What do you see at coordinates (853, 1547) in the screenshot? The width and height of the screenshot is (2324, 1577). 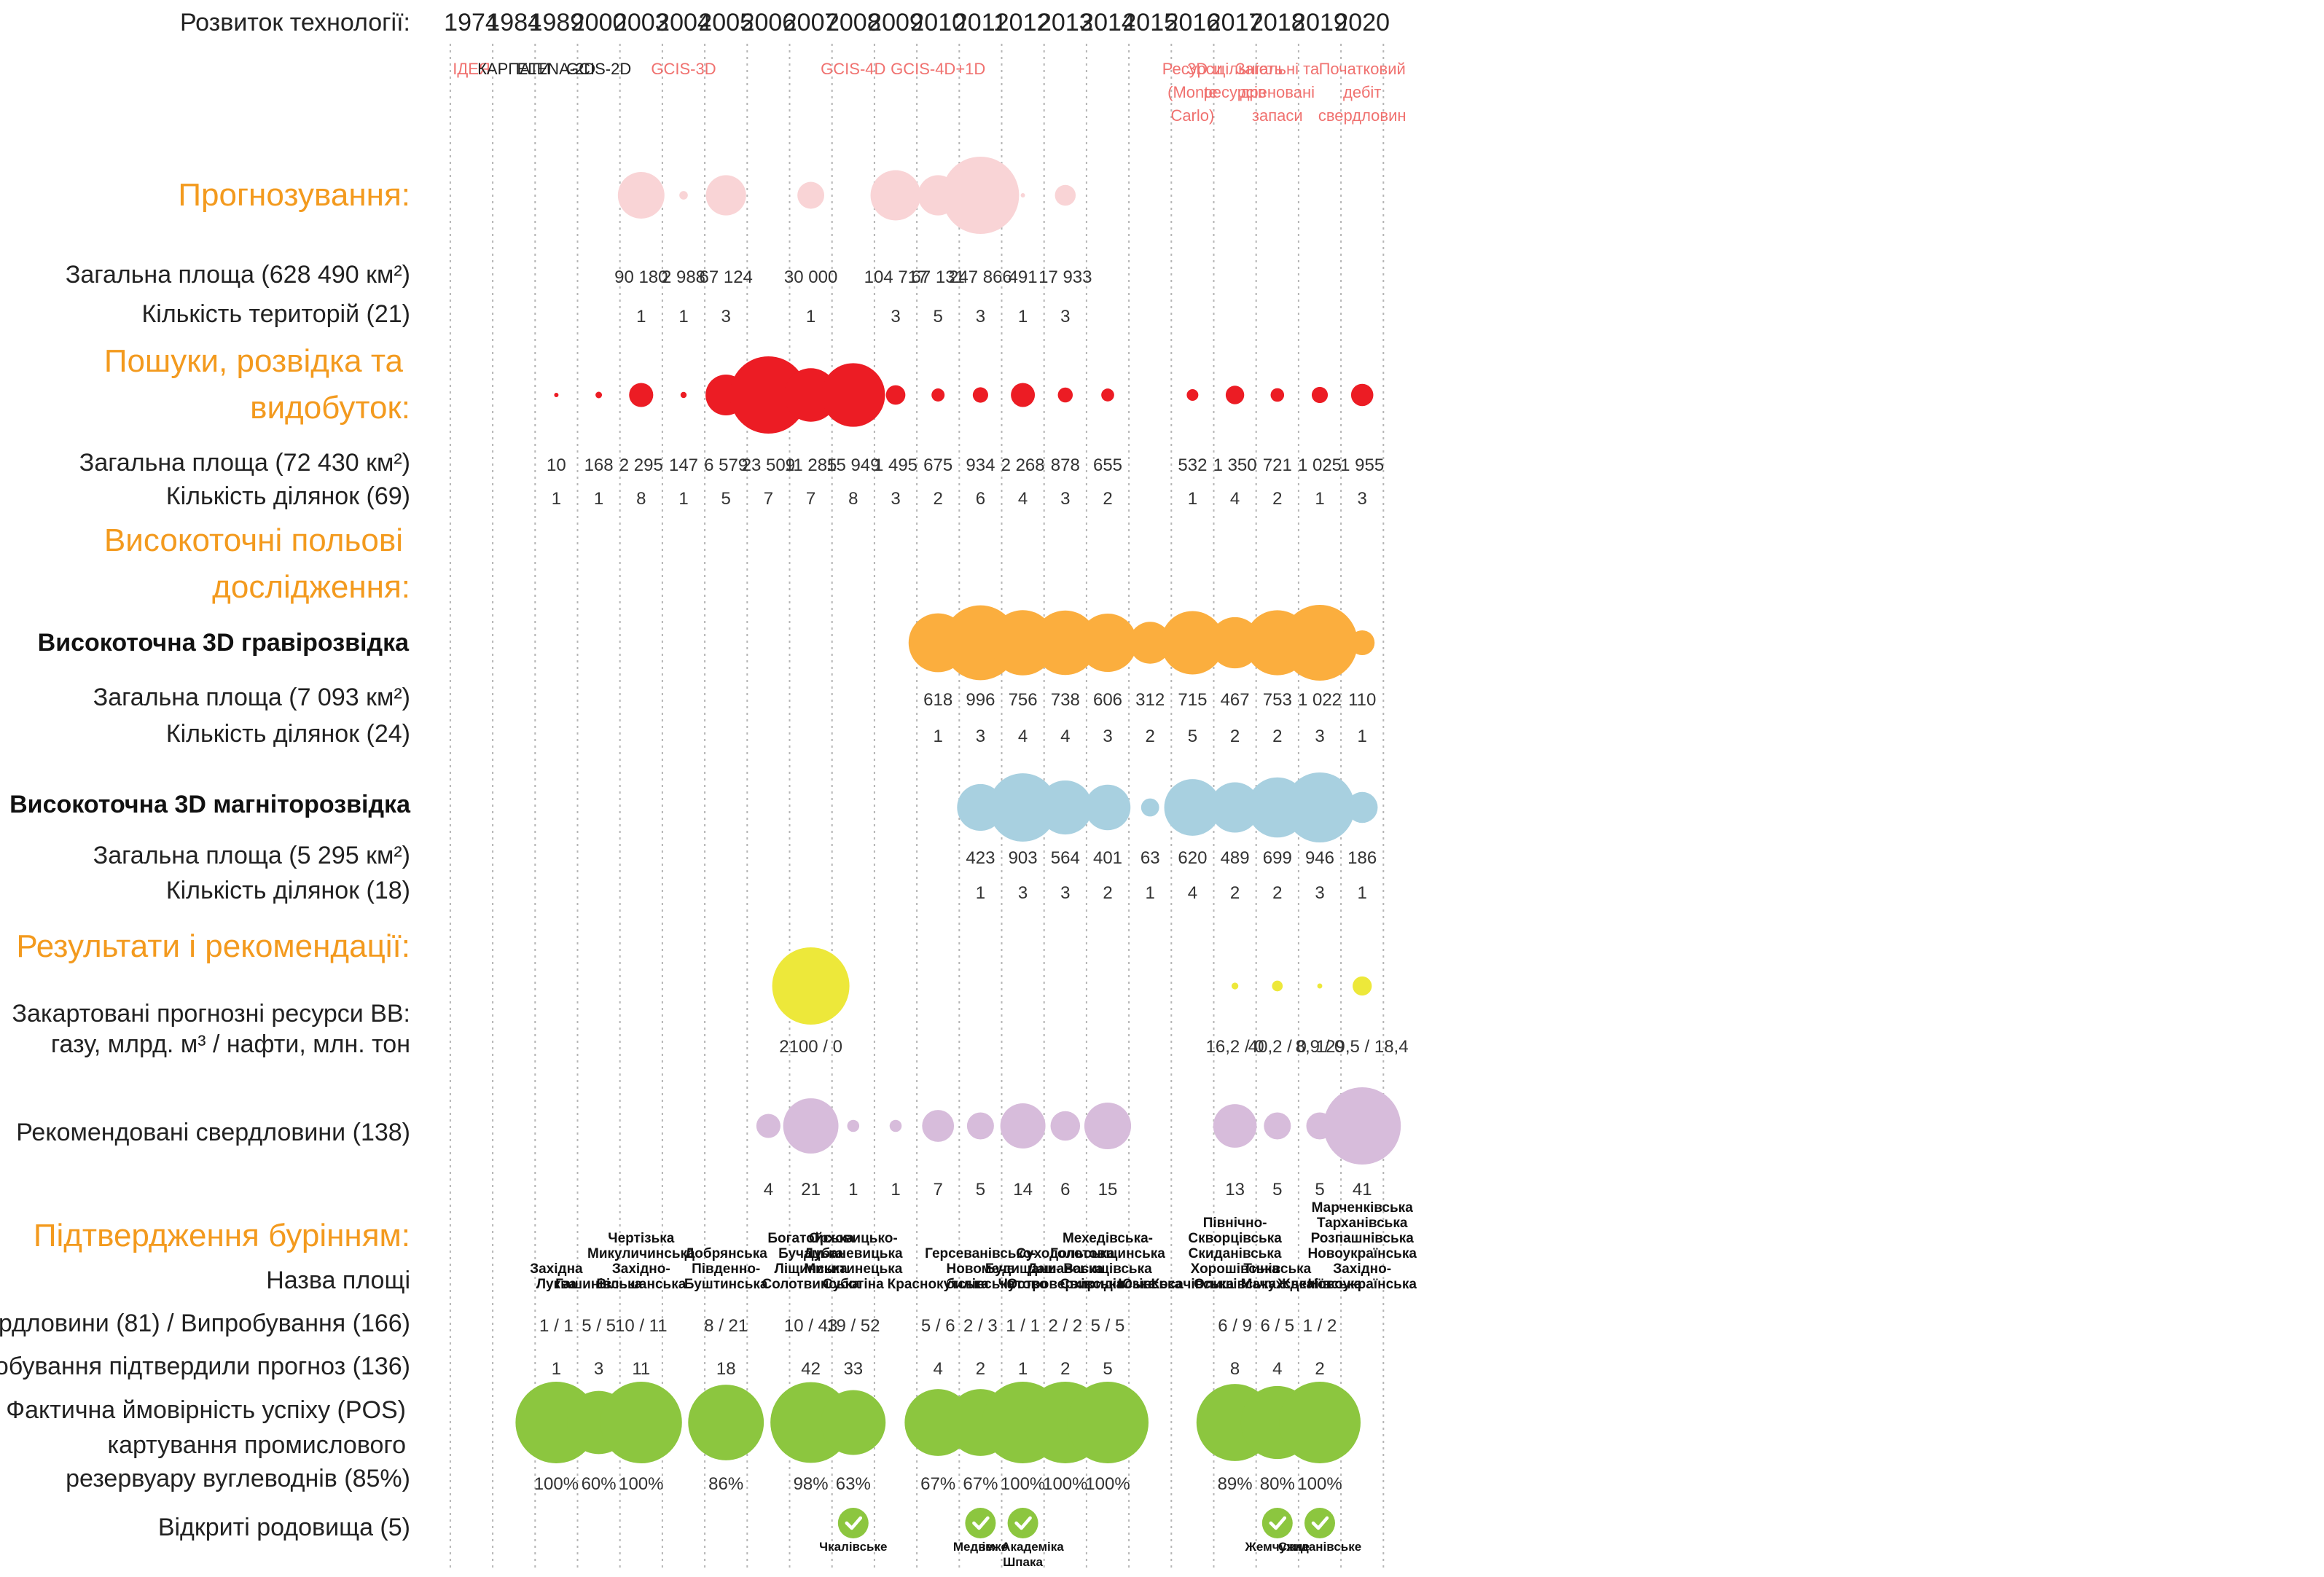 I see `field-name-label: Чкалівське` at bounding box center [853, 1547].